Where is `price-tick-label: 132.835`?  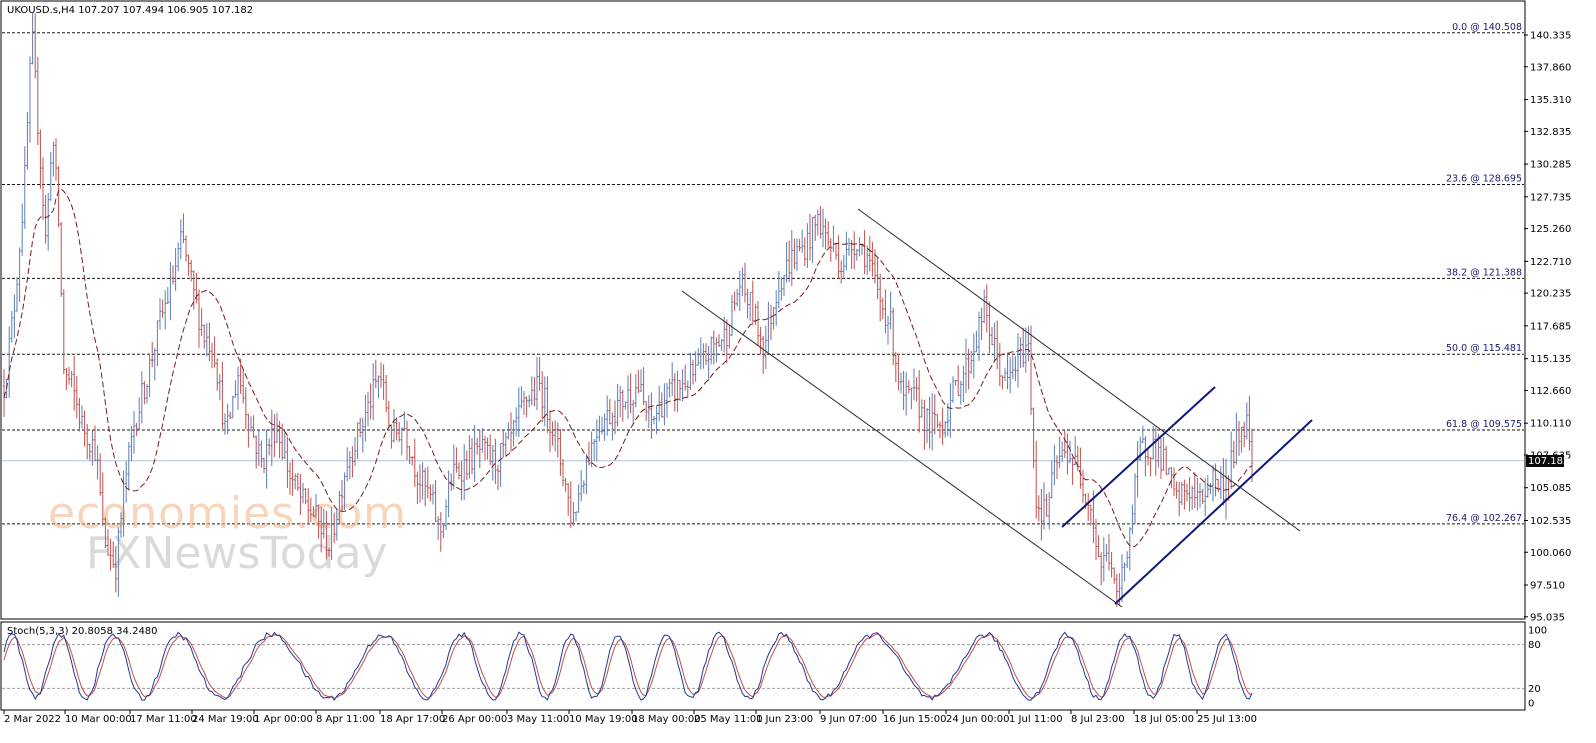 price-tick-label: 132.835 is located at coordinates (1550, 132).